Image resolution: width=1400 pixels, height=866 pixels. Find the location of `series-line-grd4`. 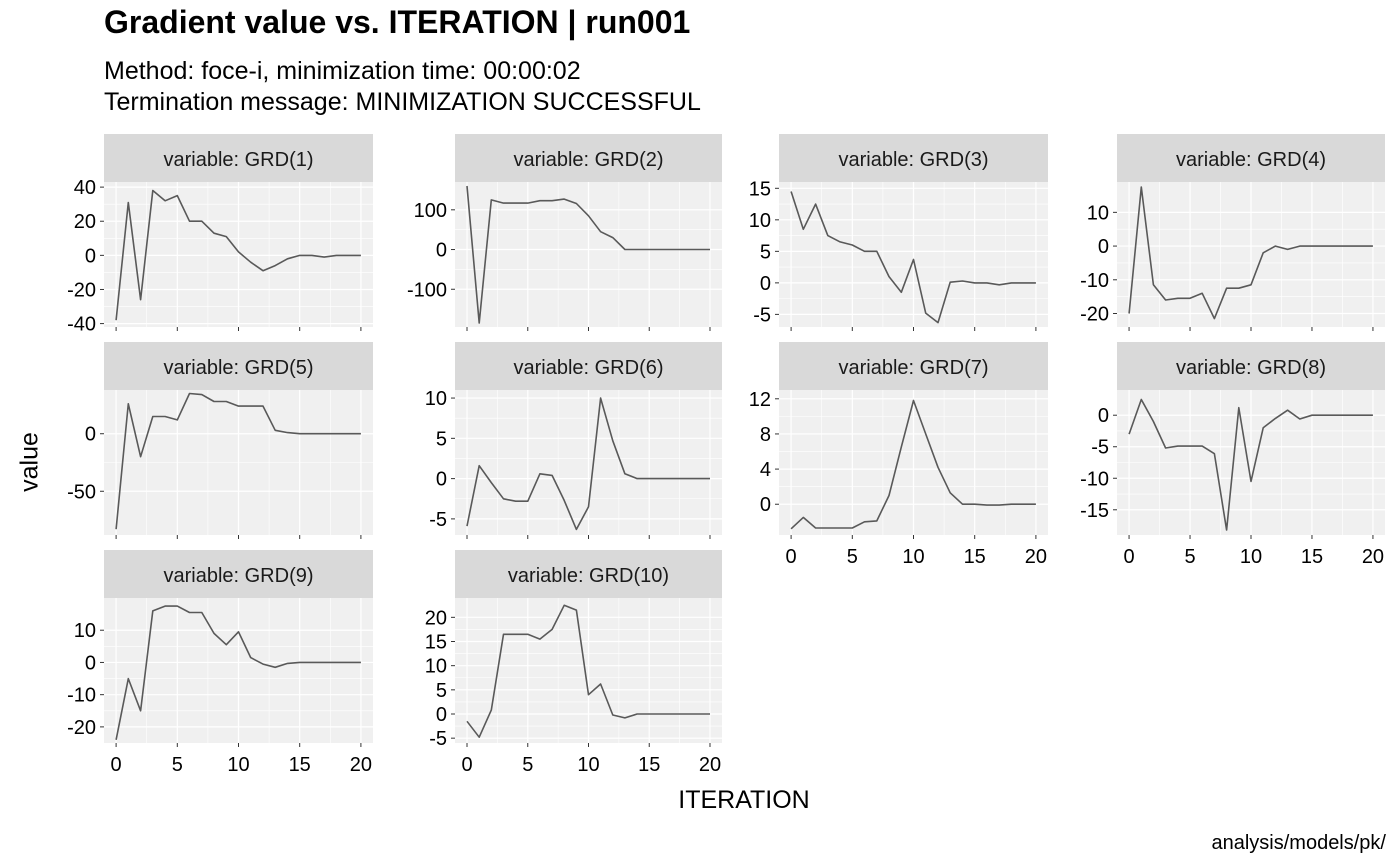

series-line-grd4 is located at coordinates (1250, 253).